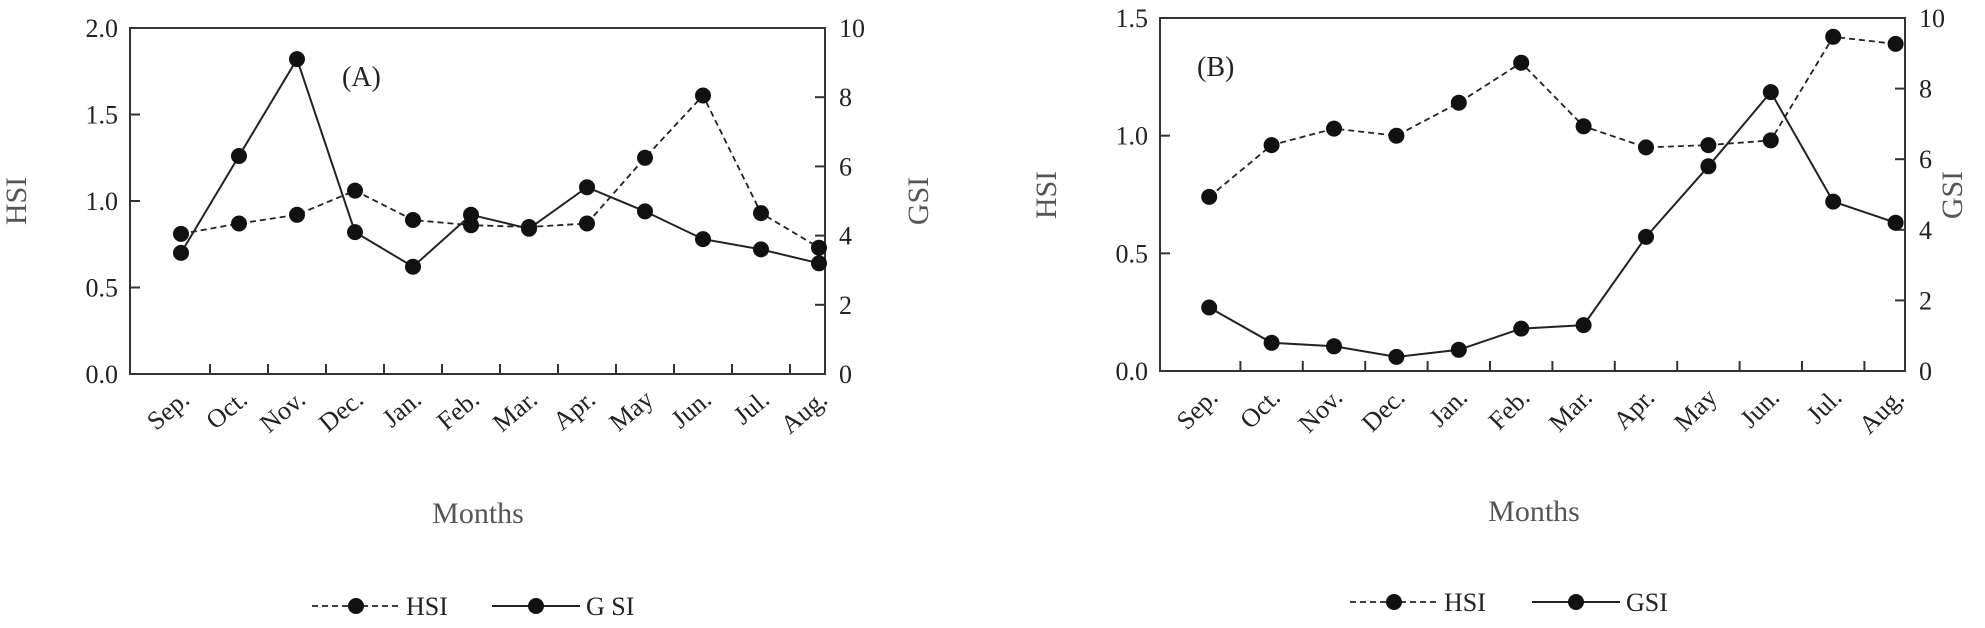  I want to click on panel-b-month-label: Apr., so click(1634, 409).